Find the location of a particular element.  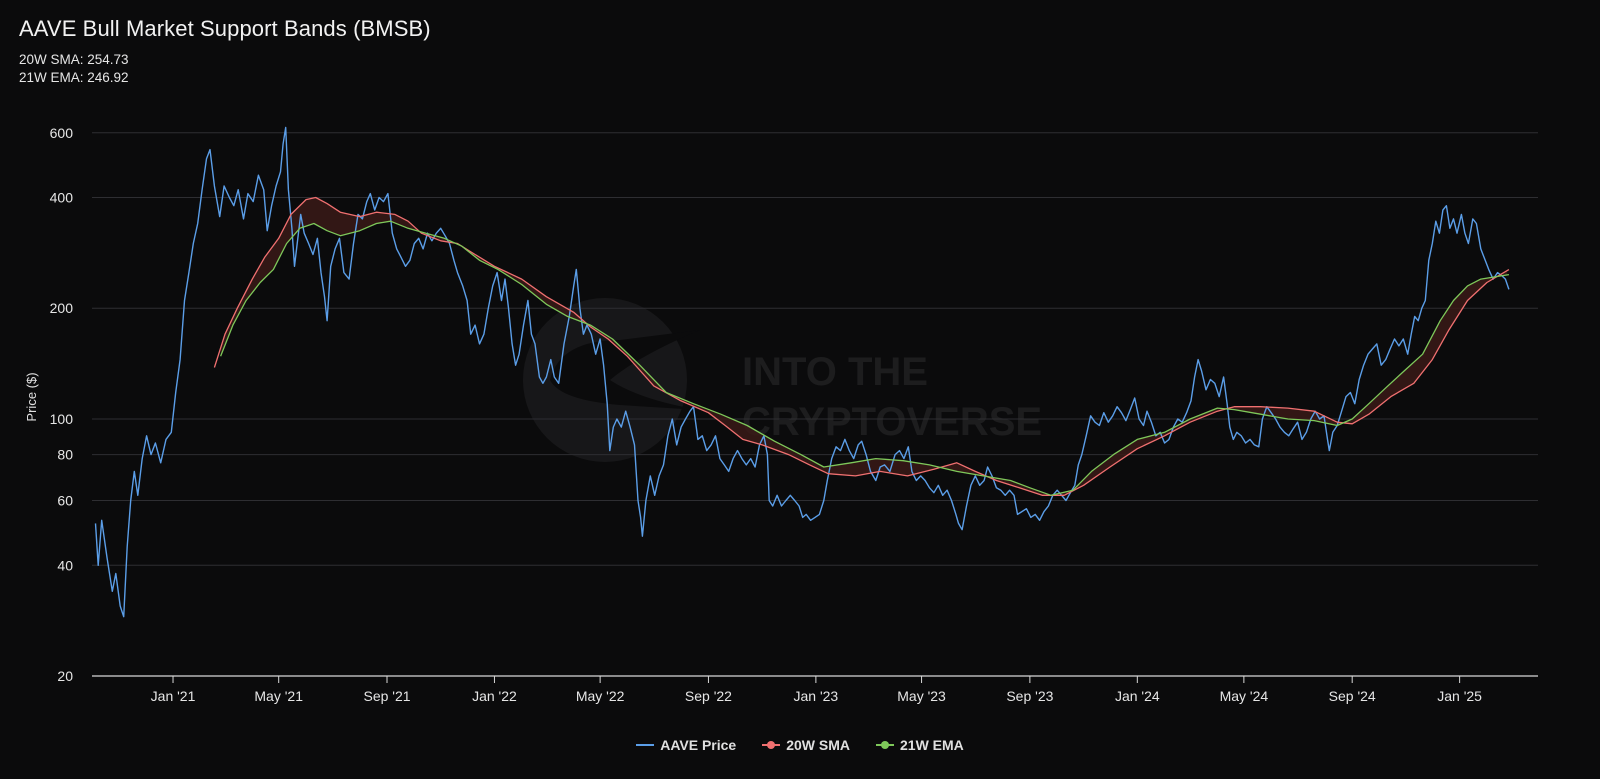

legend-item-price: AAVE Price is located at coordinates (686, 745).